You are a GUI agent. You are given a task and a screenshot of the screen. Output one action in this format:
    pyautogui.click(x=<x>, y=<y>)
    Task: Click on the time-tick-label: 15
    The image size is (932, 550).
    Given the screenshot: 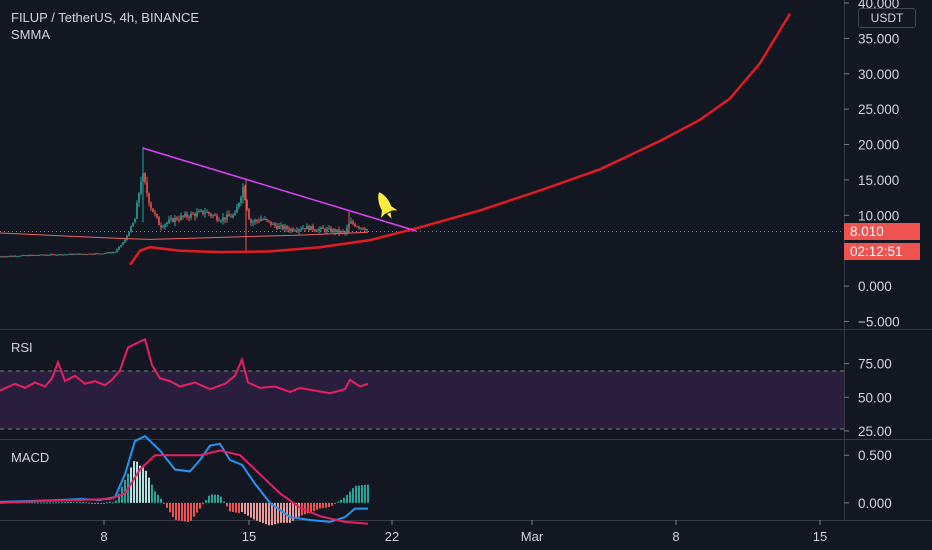 What is the action you would take?
    pyautogui.click(x=820, y=536)
    